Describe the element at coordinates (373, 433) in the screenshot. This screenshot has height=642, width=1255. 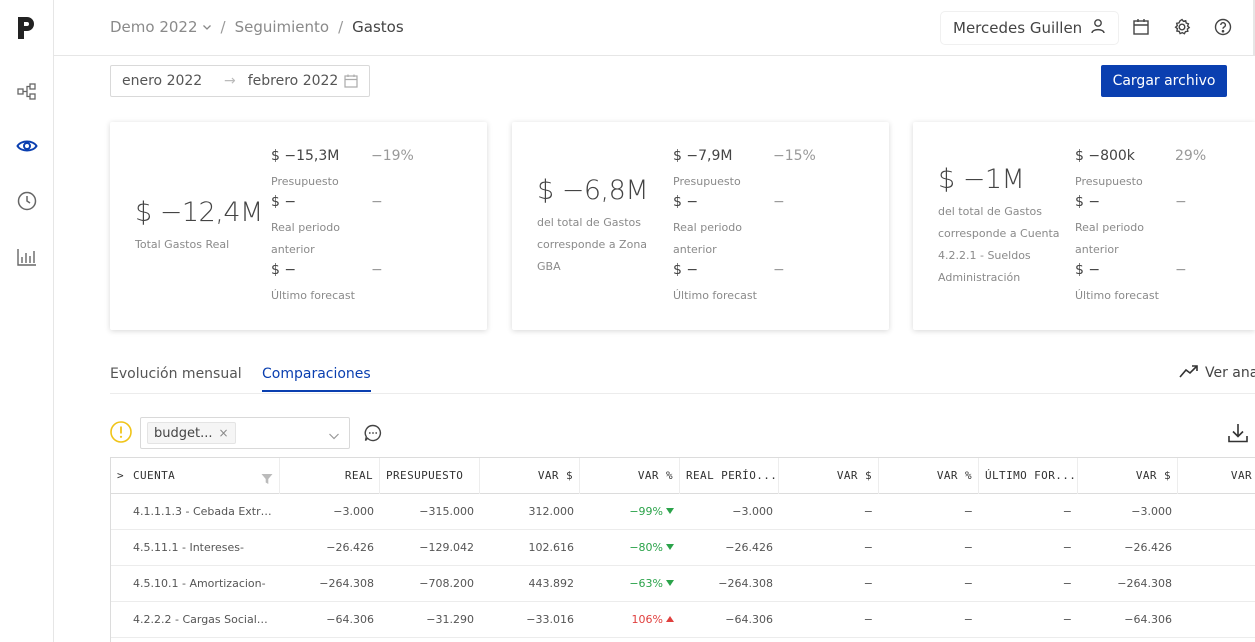
I see `comment-icon` at that location.